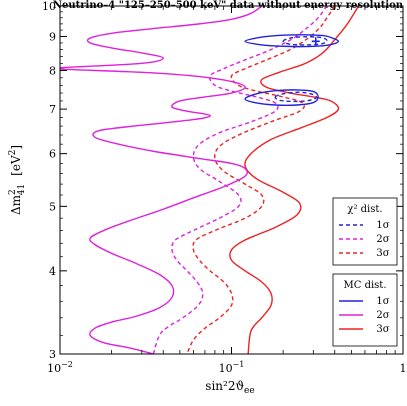  Describe the element at coordinates (16, 165) in the screenshot. I see `y-axis-label-unit-pre: [eV` at that location.